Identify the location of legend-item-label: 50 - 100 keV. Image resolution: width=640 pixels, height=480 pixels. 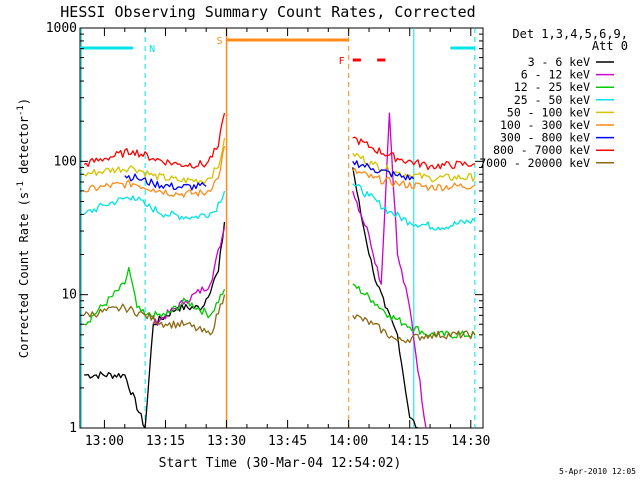
(548, 112).